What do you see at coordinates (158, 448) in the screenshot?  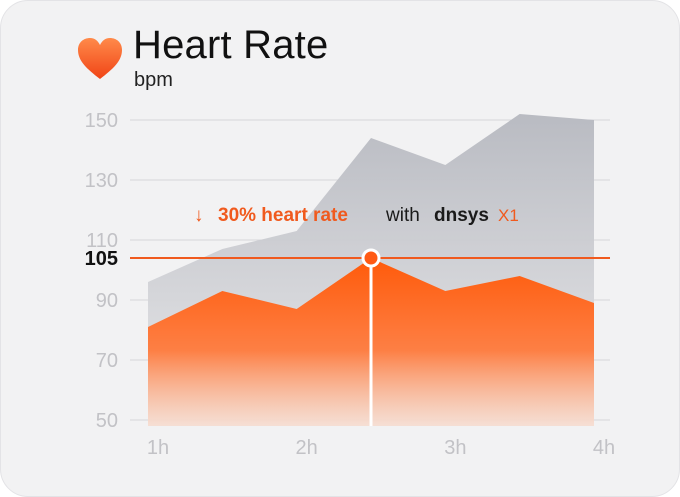 I see `x-tick-label: 1h` at bounding box center [158, 448].